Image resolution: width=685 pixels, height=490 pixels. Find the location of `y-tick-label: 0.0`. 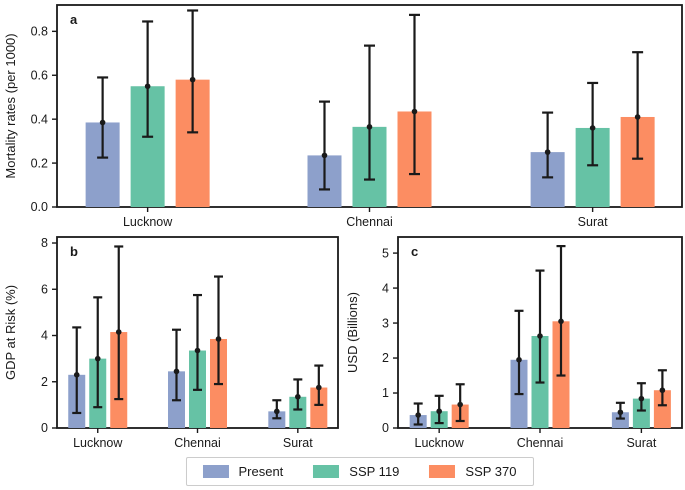

y-tick-label: 0.0 is located at coordinates (39, 207).